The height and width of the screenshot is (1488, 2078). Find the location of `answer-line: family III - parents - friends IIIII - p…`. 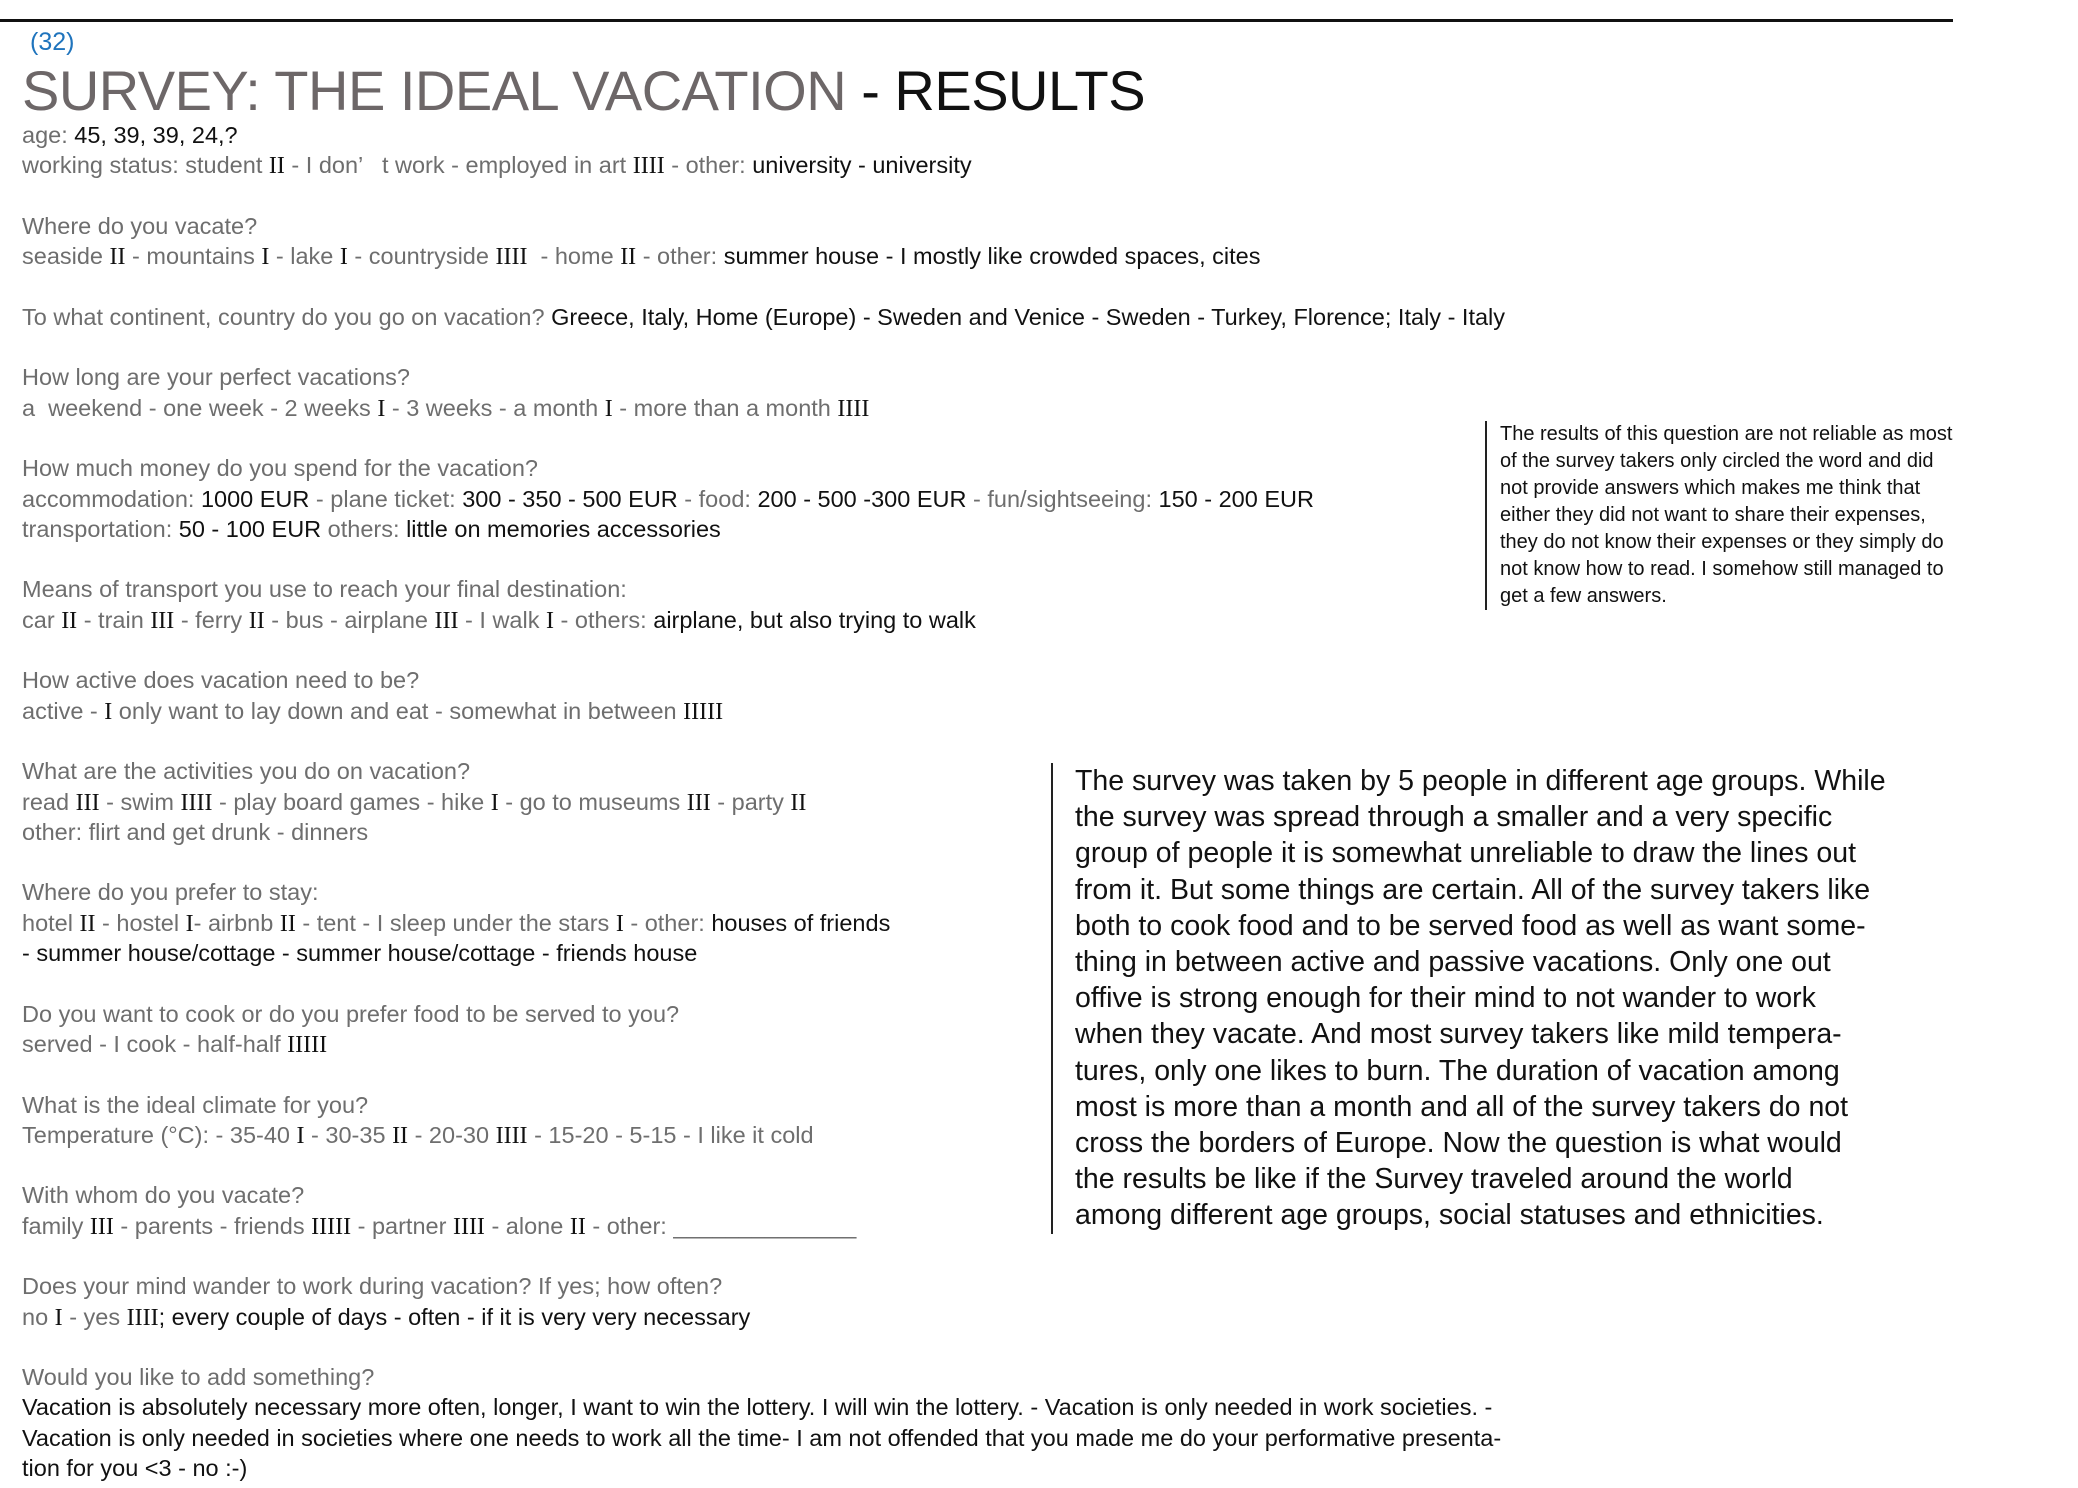

answer-line: family III - parents - friends IIIII - p… is located at coordinates (763, 1226).